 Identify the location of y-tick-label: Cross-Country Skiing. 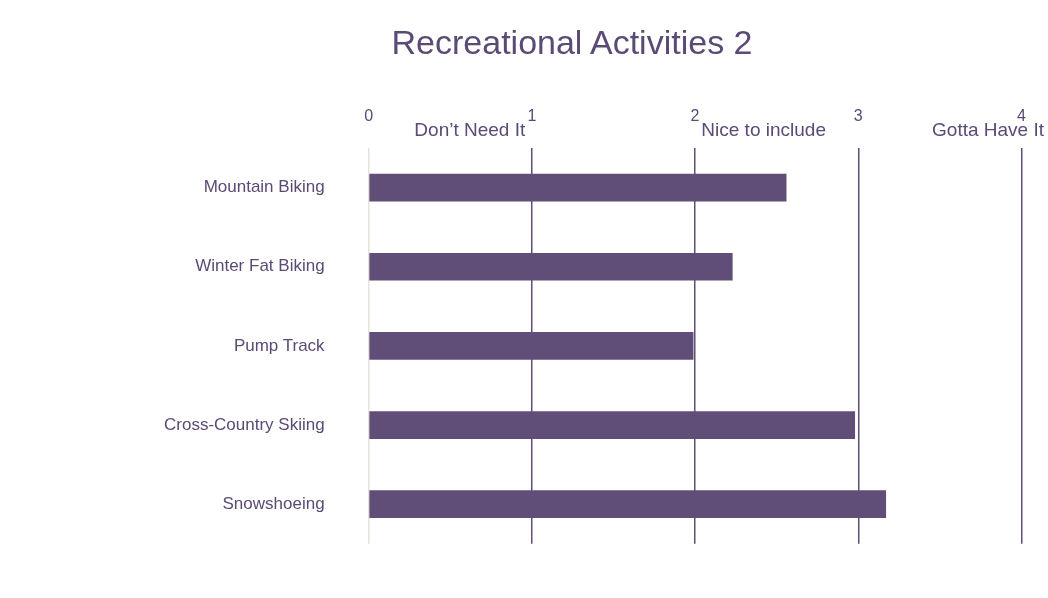
(244, 424).